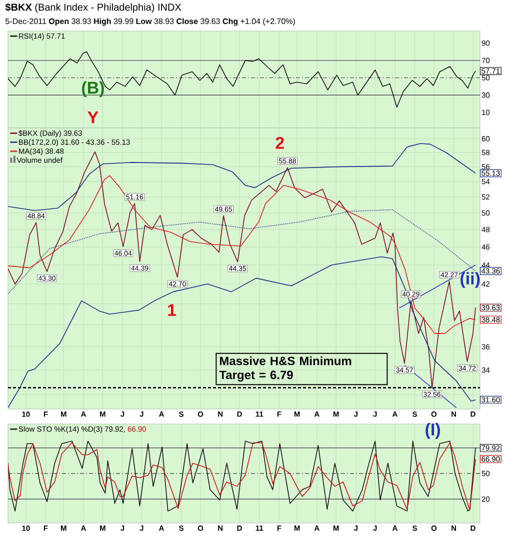 This screenshot has width=517, height=549. Describe the element at coordinates (150, 22) in the screenshot. I see `text: 5-Dec-2011 Open 38.93 High 39.99 Low 38.93 Close 39.63 Chg +1.04 (+2.70%)` at that location.